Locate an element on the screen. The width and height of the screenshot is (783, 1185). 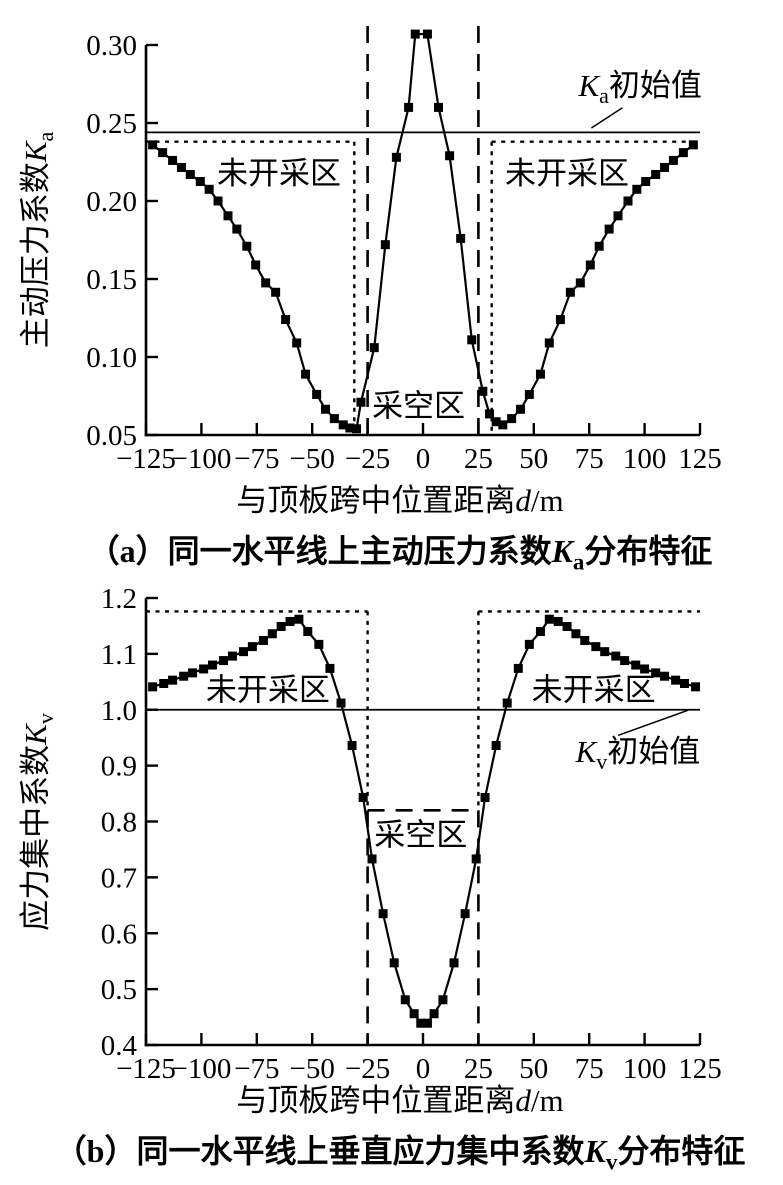
x-axis-title-b-unit: /m is located at coordinates (547, 1100).